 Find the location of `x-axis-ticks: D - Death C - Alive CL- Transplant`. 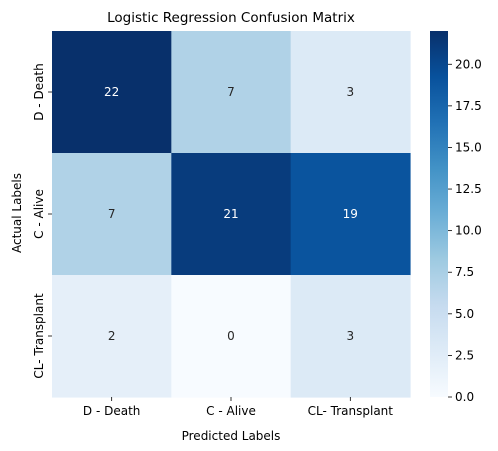

x-axis-ticks: D - Death C - Alive CL- Transplant is located at coordinates (238, 407).